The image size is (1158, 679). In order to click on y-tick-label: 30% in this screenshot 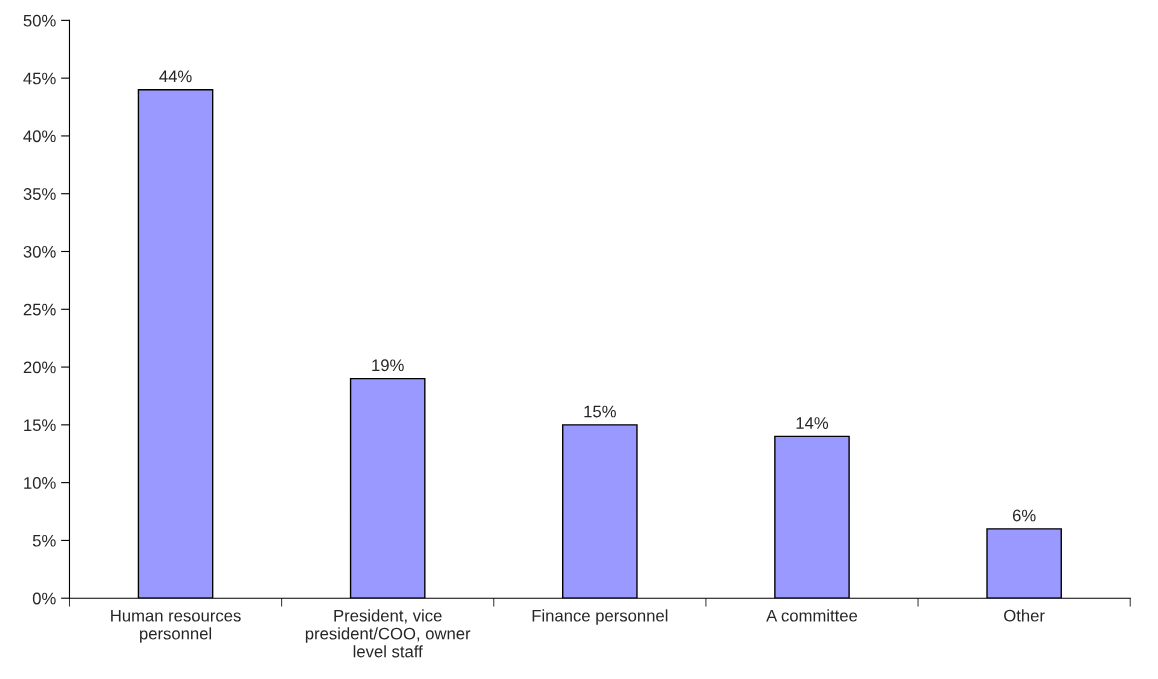, I will do `click(39, 251)`.